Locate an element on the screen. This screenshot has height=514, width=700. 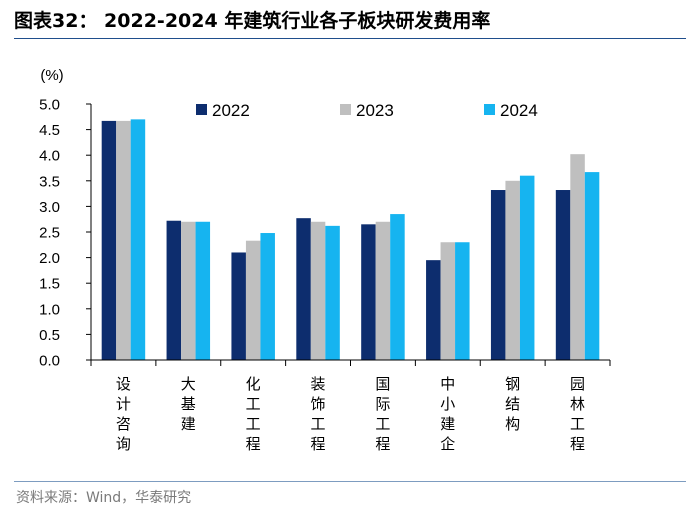
legend-label-2022: 2022 is located at coordinates (231, 110).